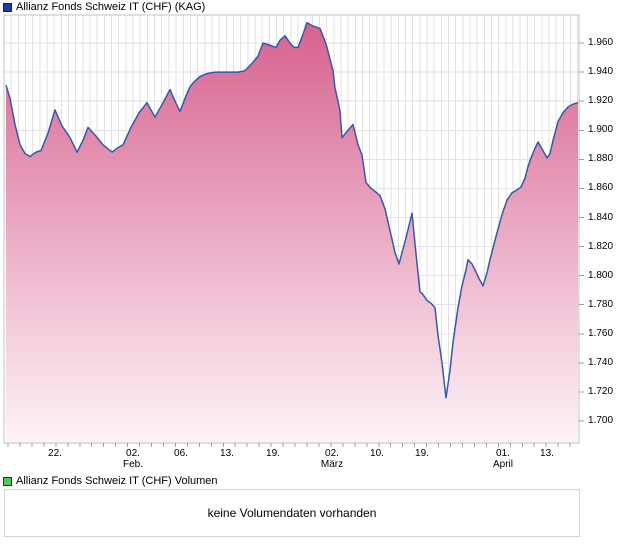 The image size is (620, 546). What do you see at coordinates (601, 188) in the screenshot?
I see `y-axis-label: 1.860` at bounding box center [601, 188].